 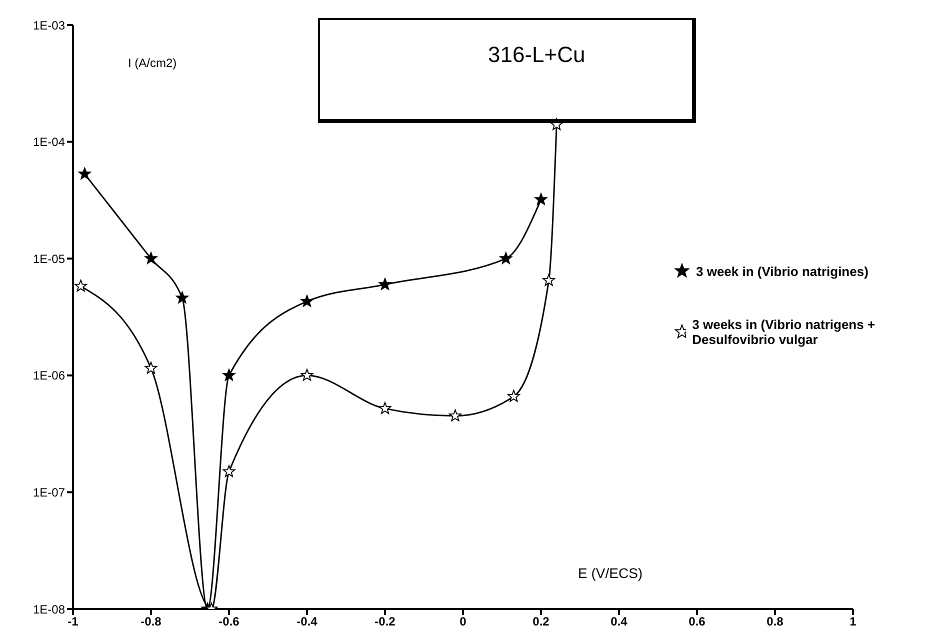 I want to click on x-tick-label: 0.4, so click(x=619, y=621).